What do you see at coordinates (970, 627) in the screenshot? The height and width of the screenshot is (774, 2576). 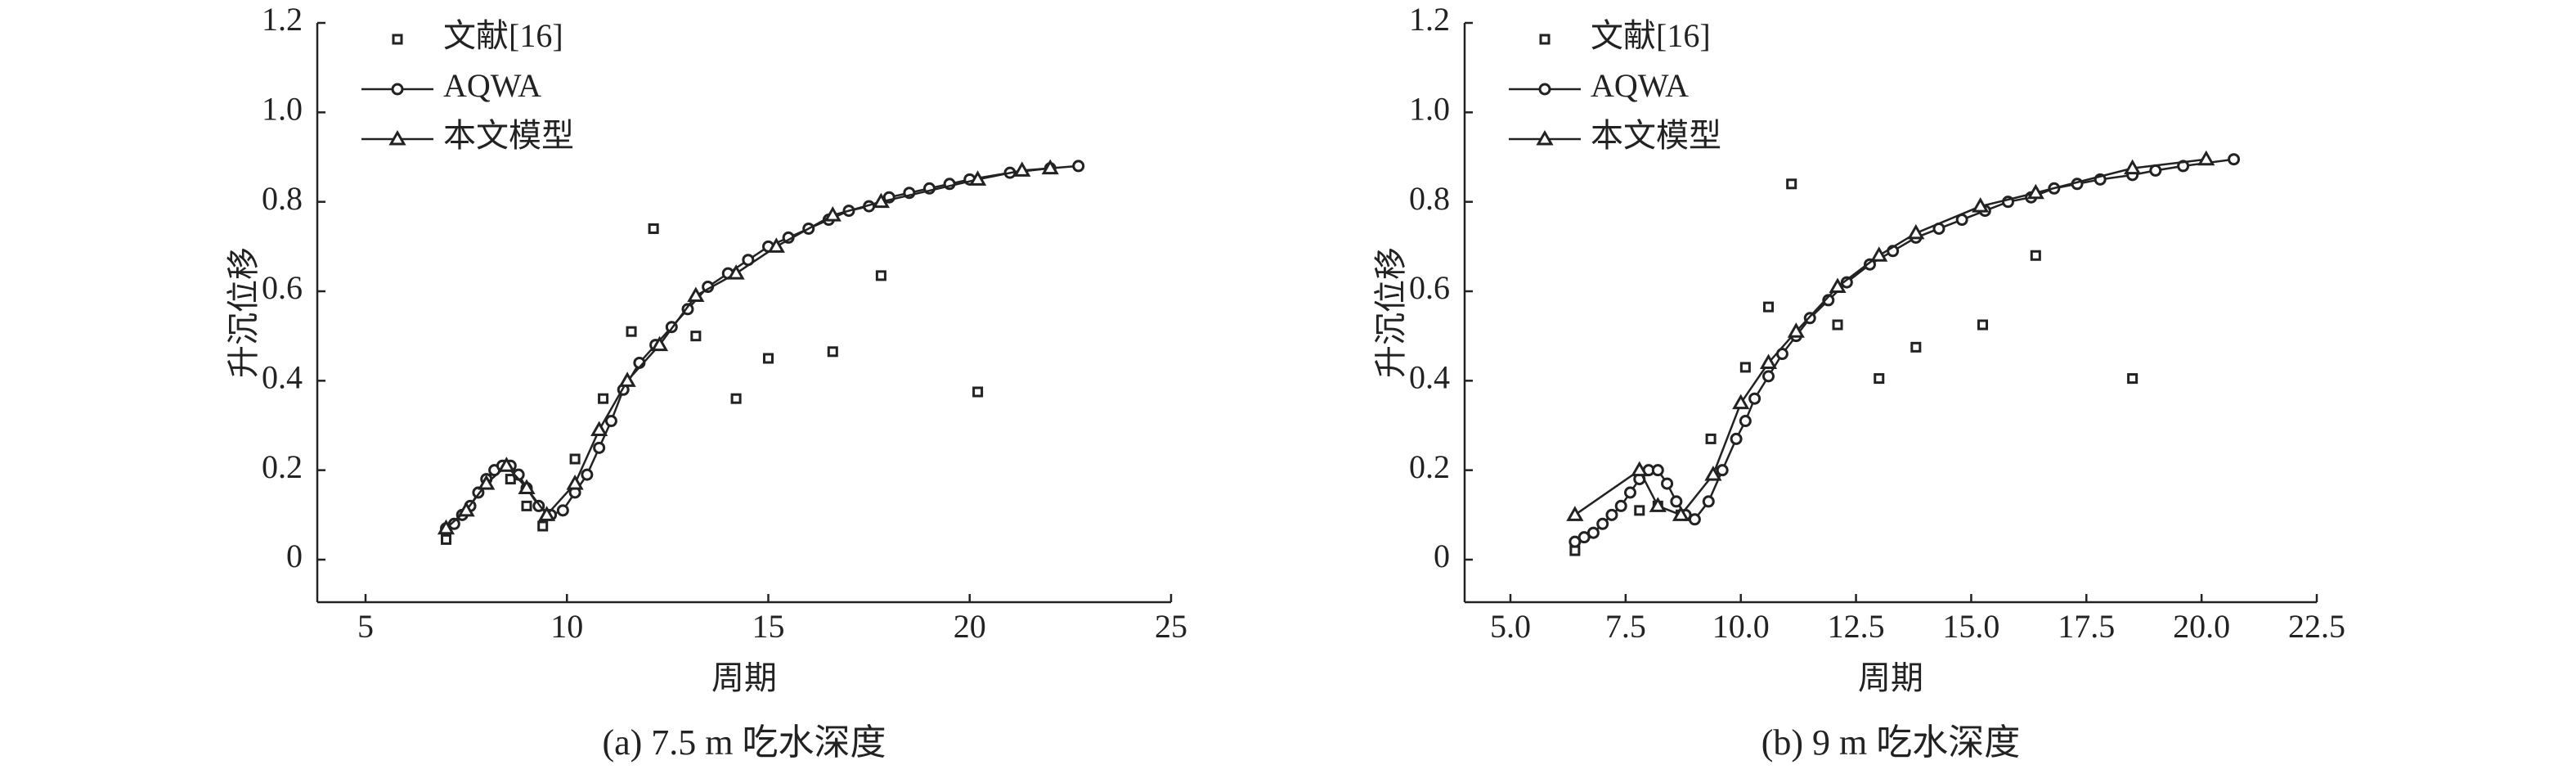 I see `x-tick-label: 20` at bounding box center [970, 627].